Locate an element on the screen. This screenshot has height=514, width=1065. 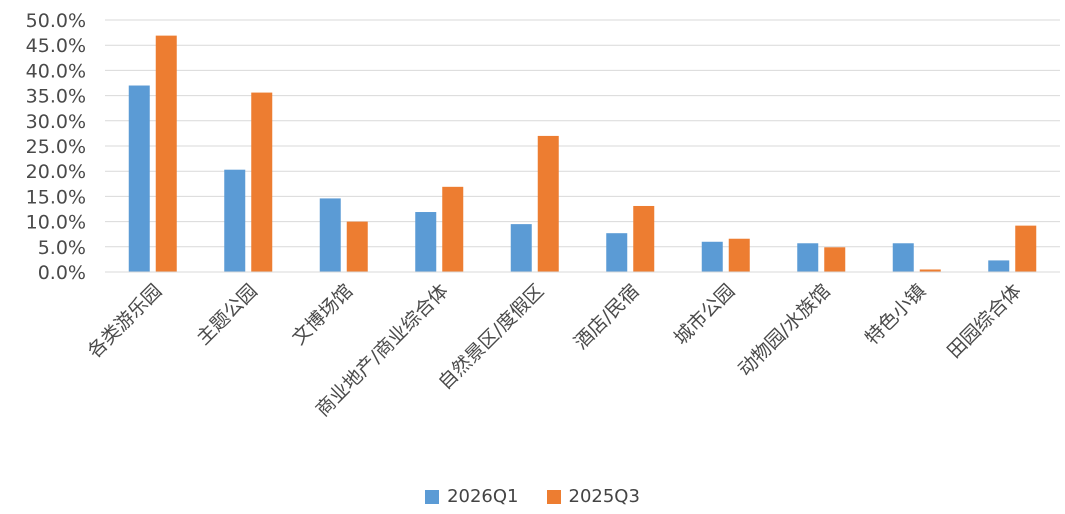
x-tick-label: 田园综合体 is located at coordinates (984, 321).